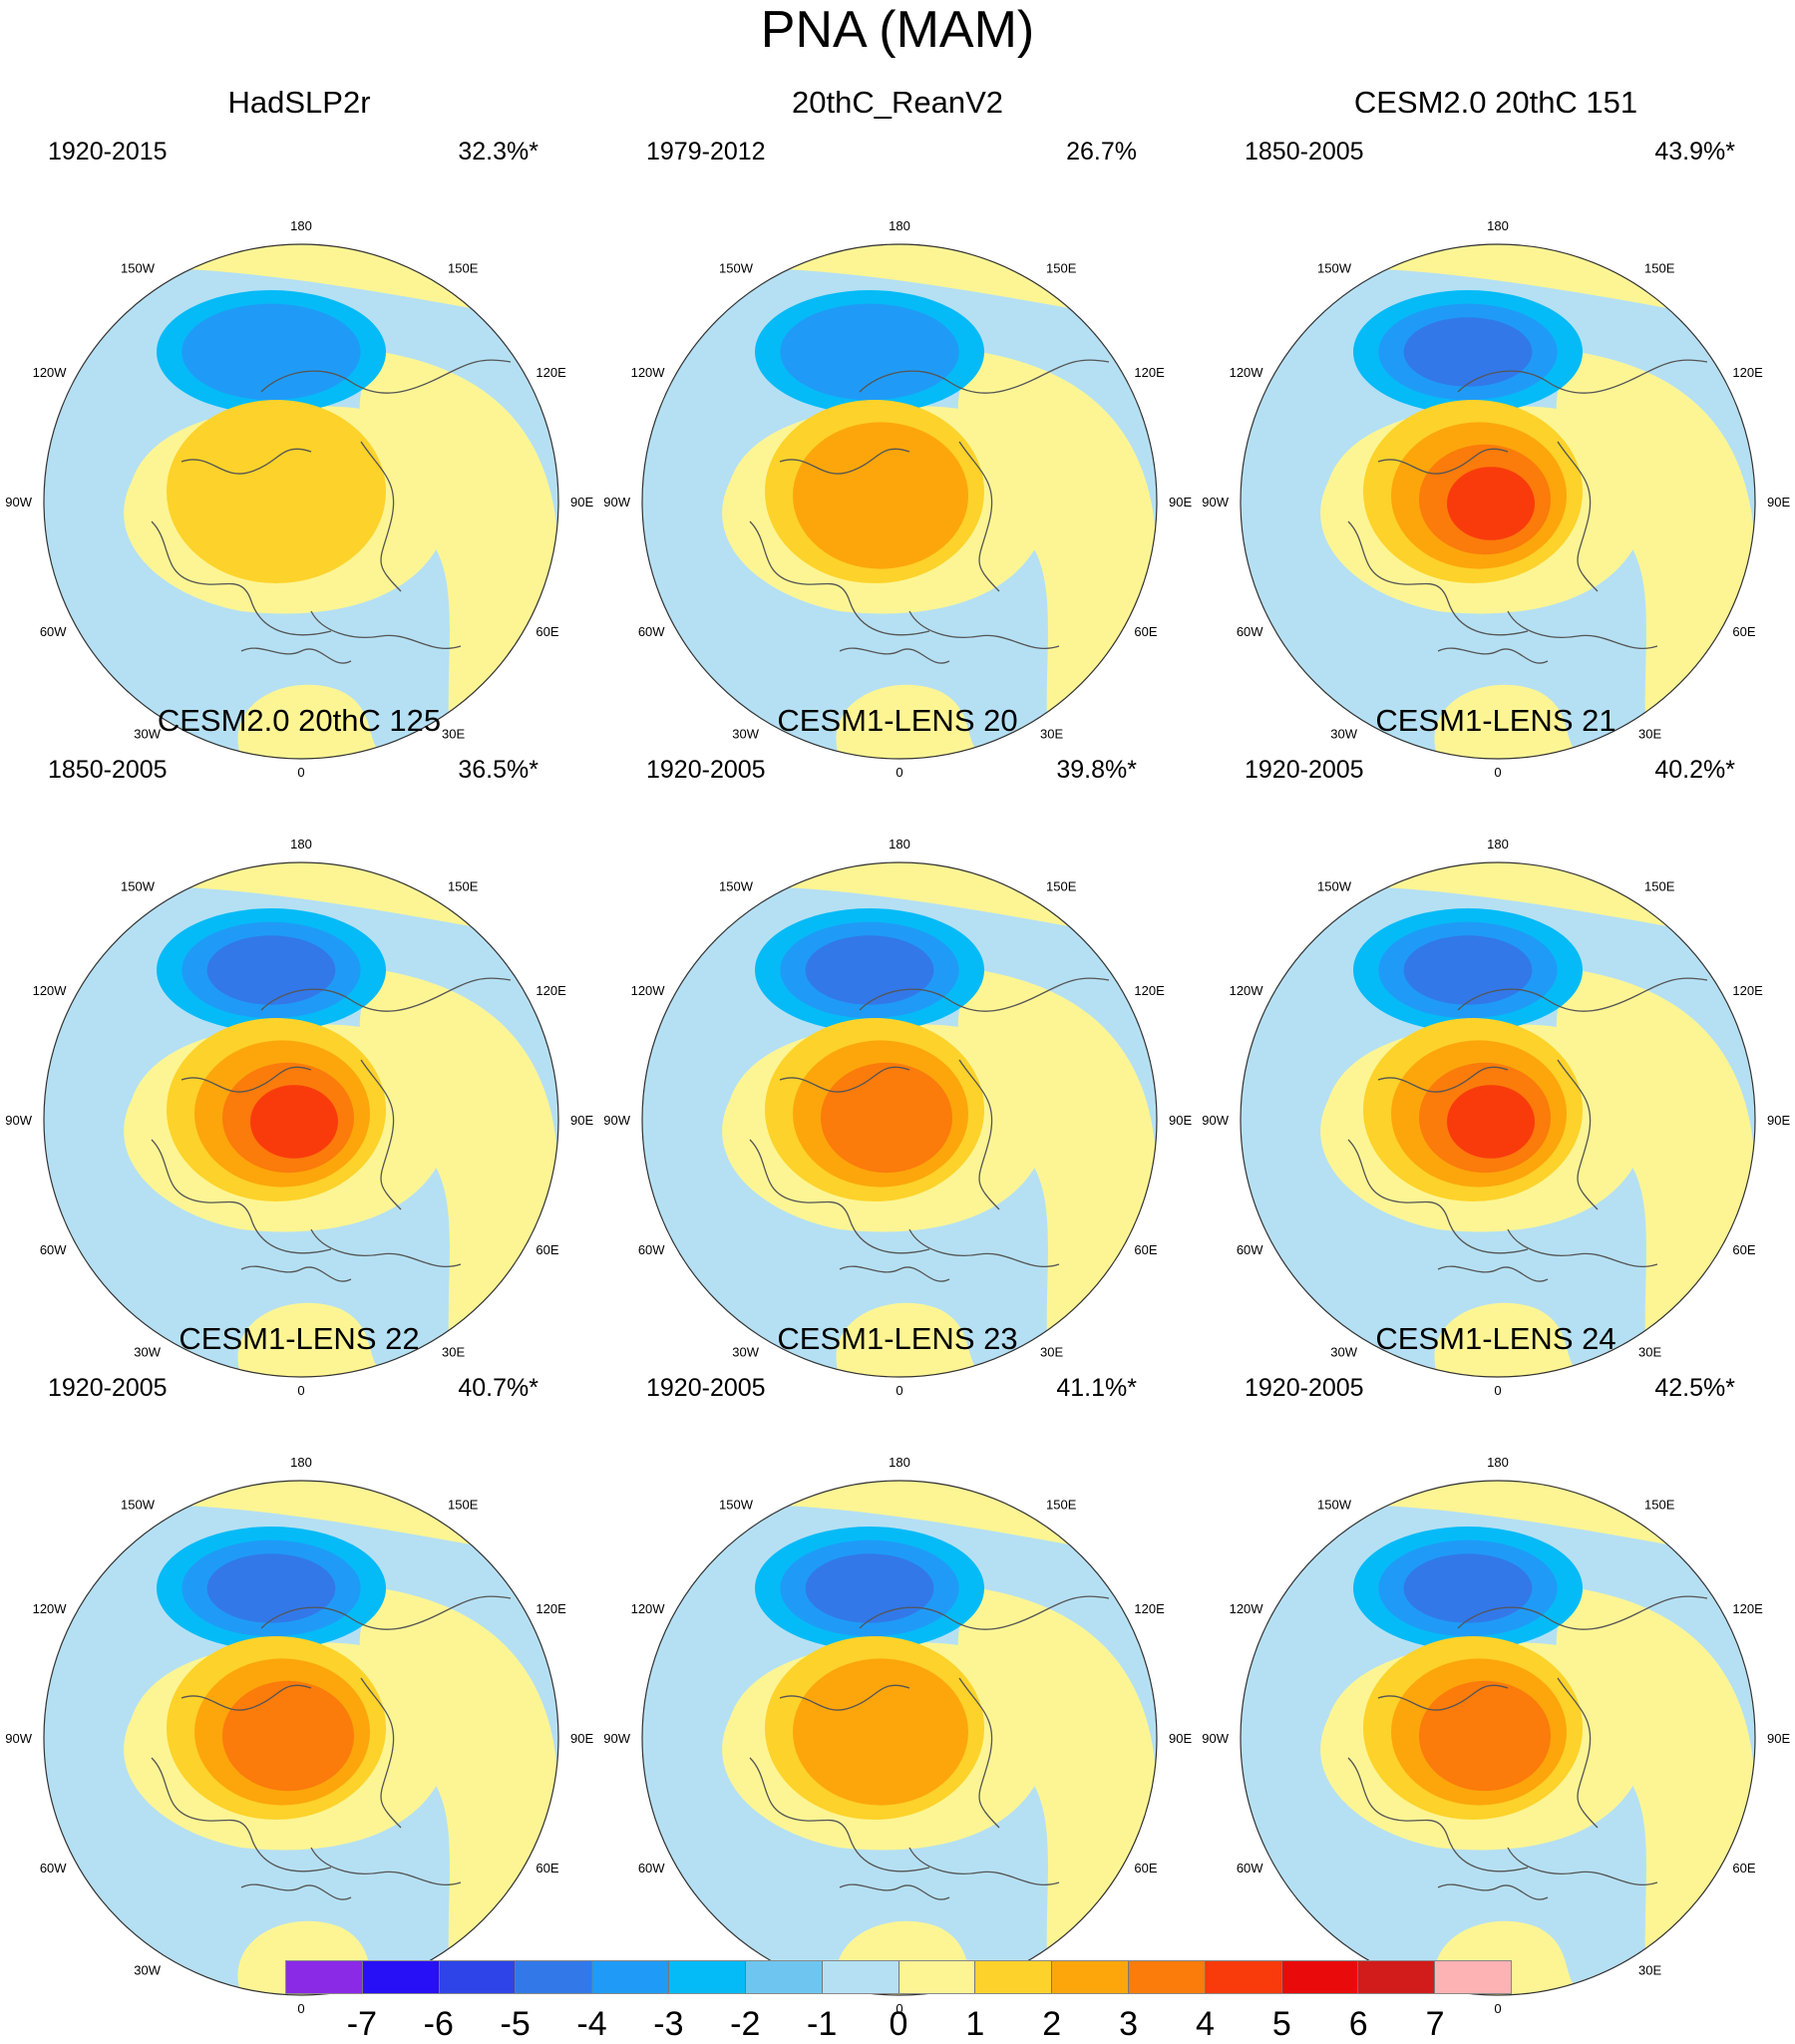 This screenshot has width=1795, height=2044. I want to click on colorbar-label: 0, so click(898, 2024).